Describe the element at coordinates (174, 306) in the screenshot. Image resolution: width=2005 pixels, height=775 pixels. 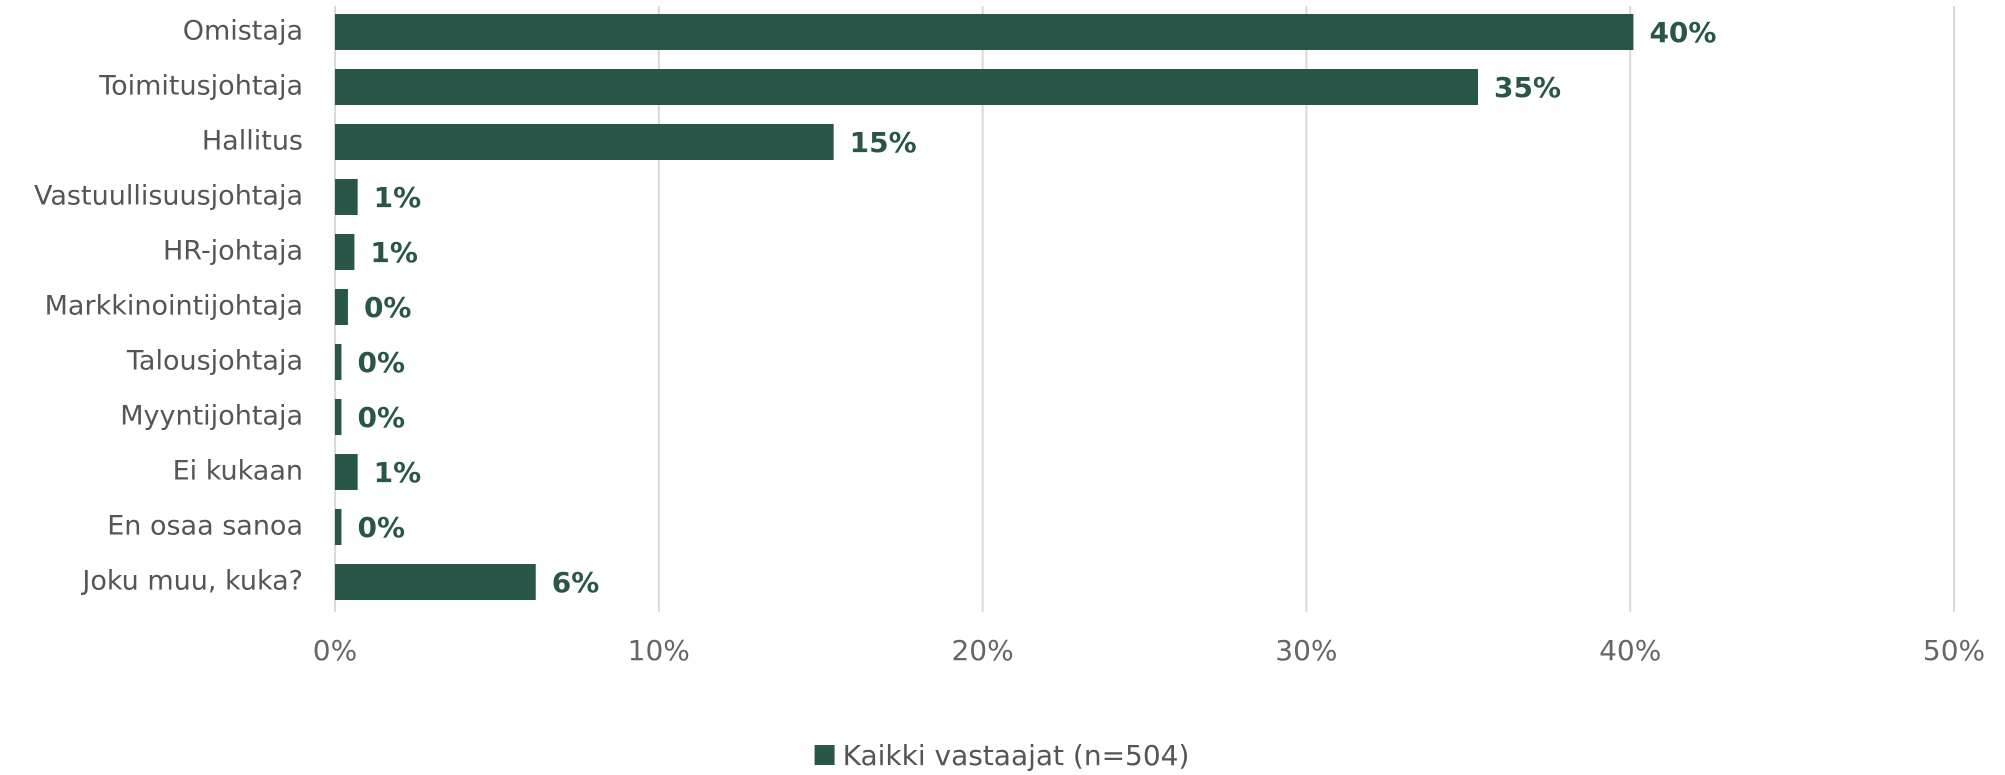
I see `y-tick-label: Markkinointijohtaja` at that location.